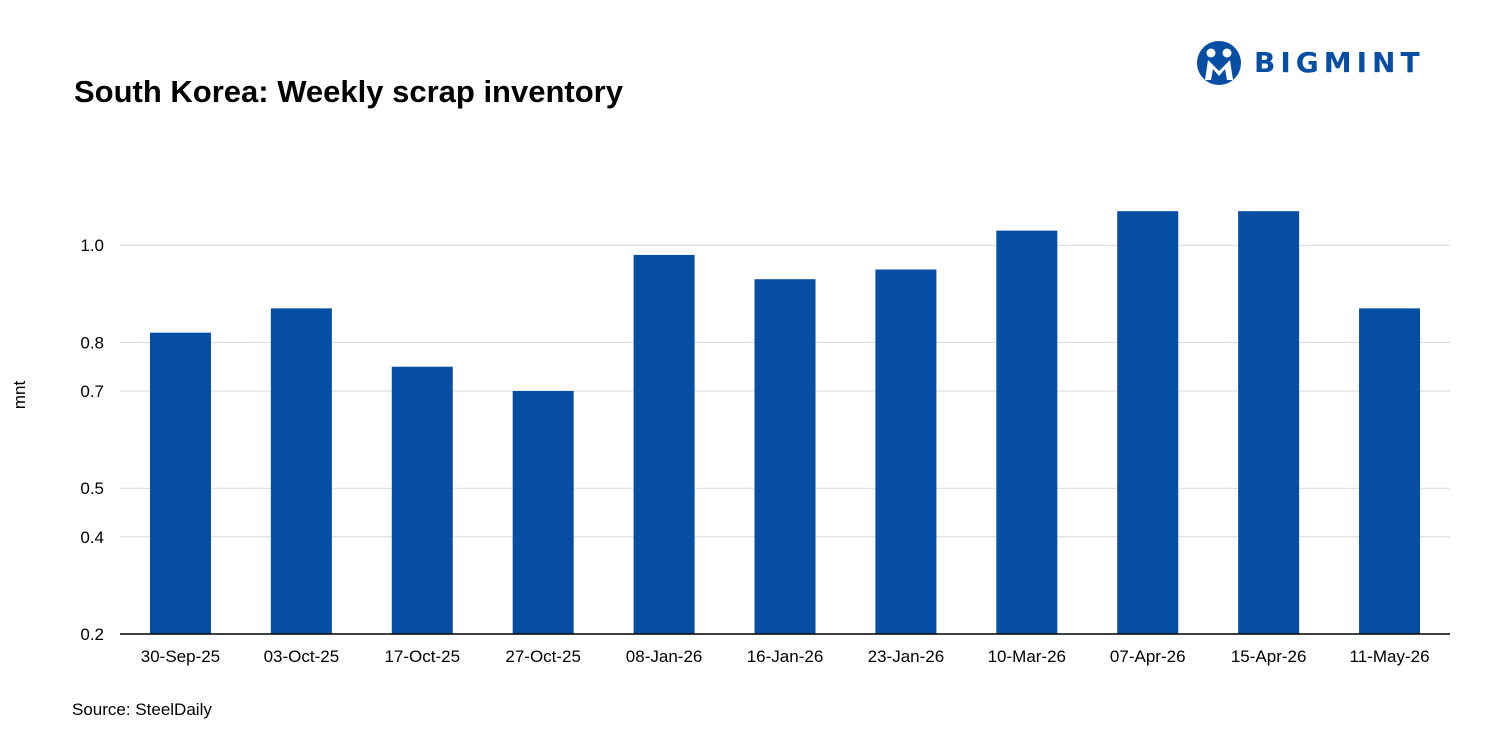 This screenshot has height=750, width=1500. What do you see at coordinates (906, 656) in the screenshot?
I see `x-tick-label: 23-Jan-26` at bounding box center [906, 656].